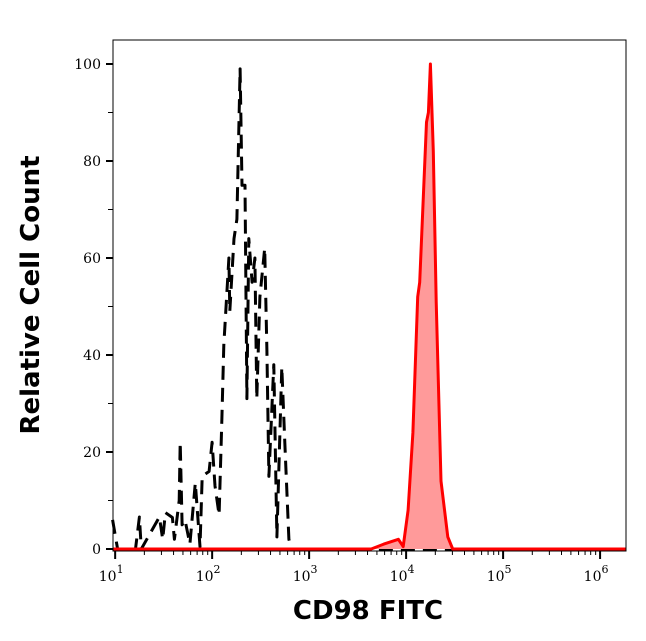 This screenshot has width=646, height=641. I want to click on y-tick-label: 20, so click(92, 453).